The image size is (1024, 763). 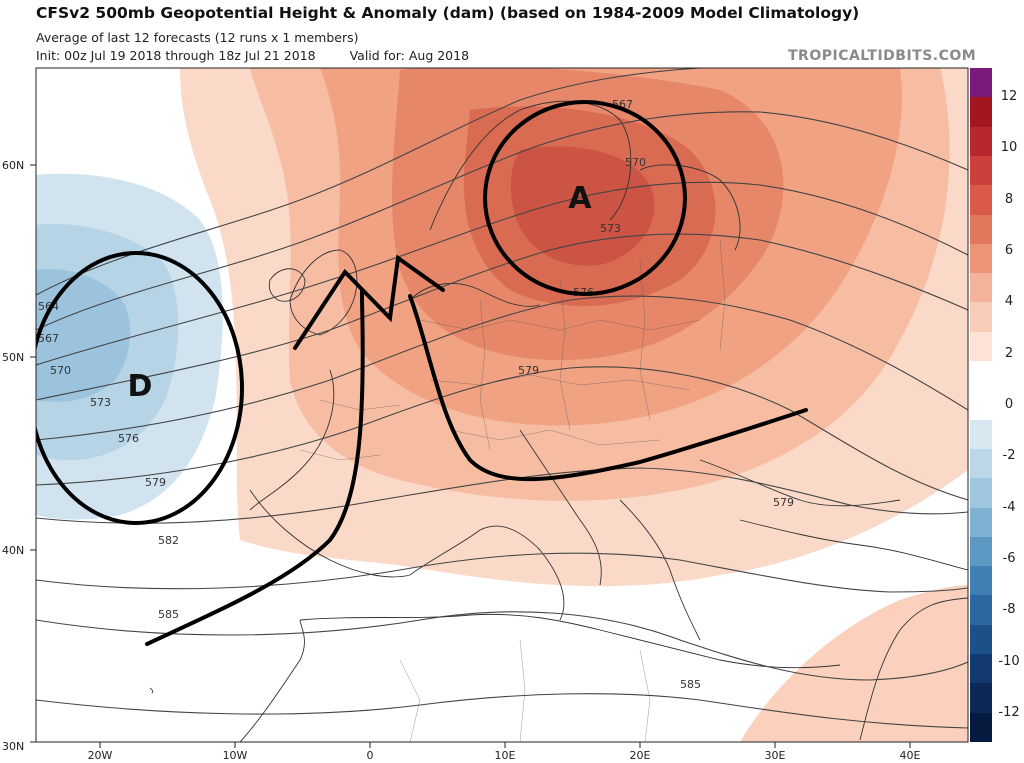 I want to click on valid-text: Valid for: Aug 2018, so click(x=409, y=55).